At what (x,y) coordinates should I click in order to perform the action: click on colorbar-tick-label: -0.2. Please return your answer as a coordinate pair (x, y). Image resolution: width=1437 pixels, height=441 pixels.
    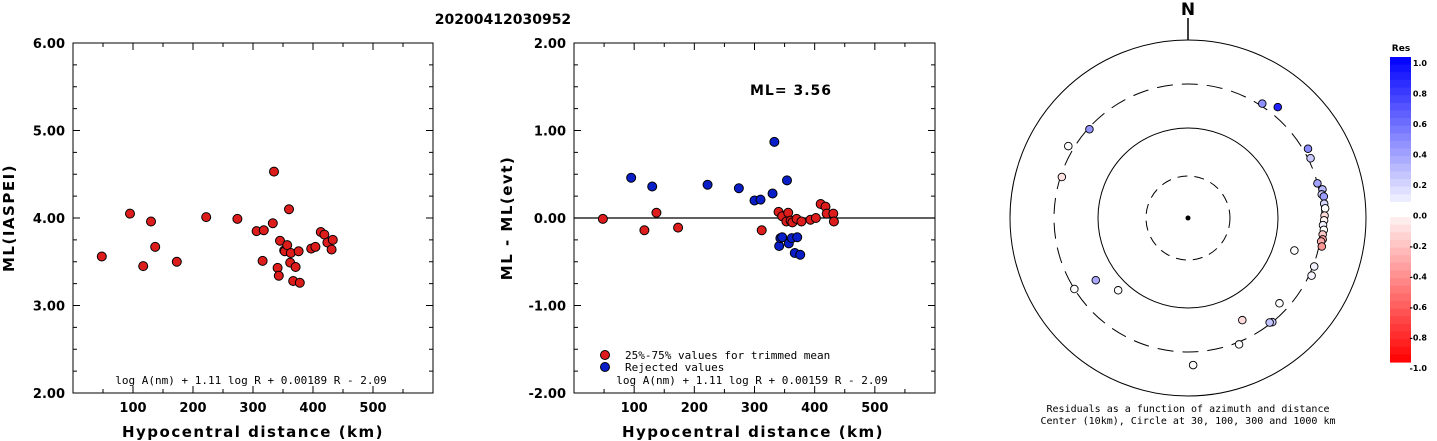
    Looking at the image, I should click on (1419, 246).